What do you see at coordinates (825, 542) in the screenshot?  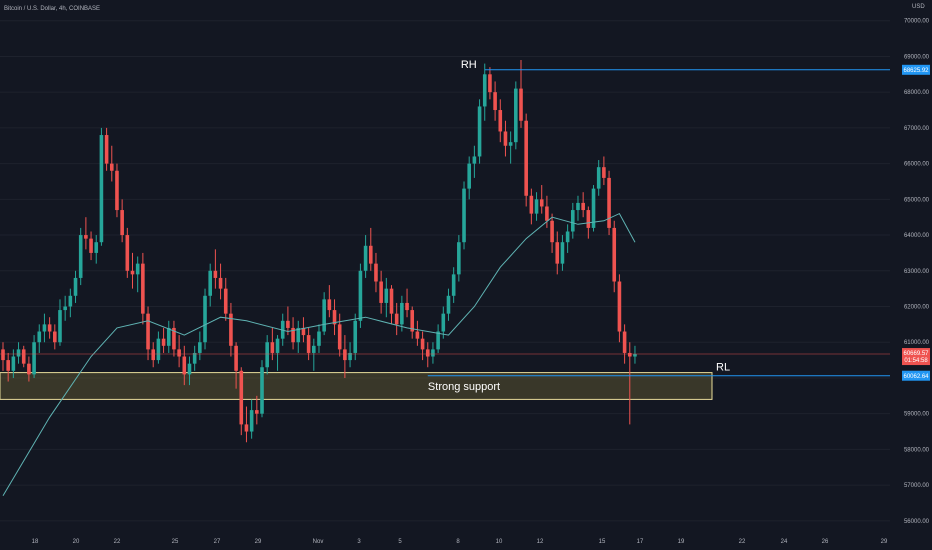 I see `x-tick-label: 26` at bounding box center [825, 542].